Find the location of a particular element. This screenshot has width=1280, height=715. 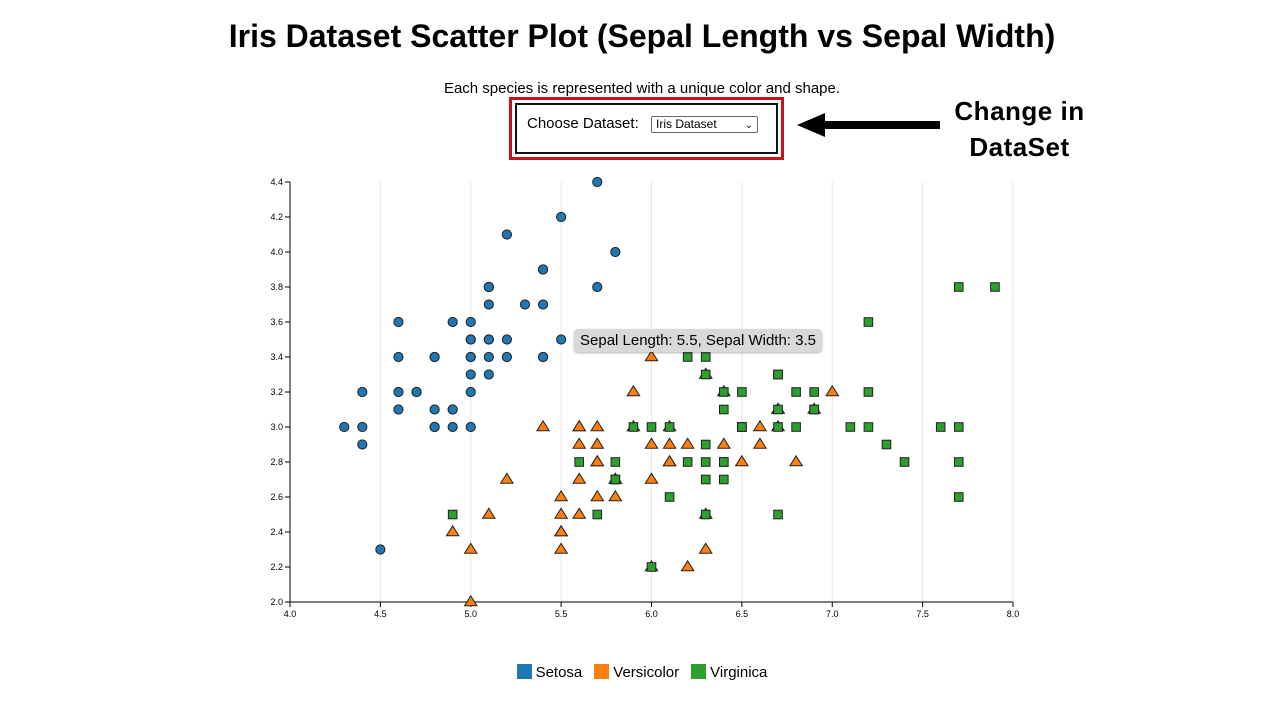

dataset-highlight-inner is located at coordinates (646, 128).